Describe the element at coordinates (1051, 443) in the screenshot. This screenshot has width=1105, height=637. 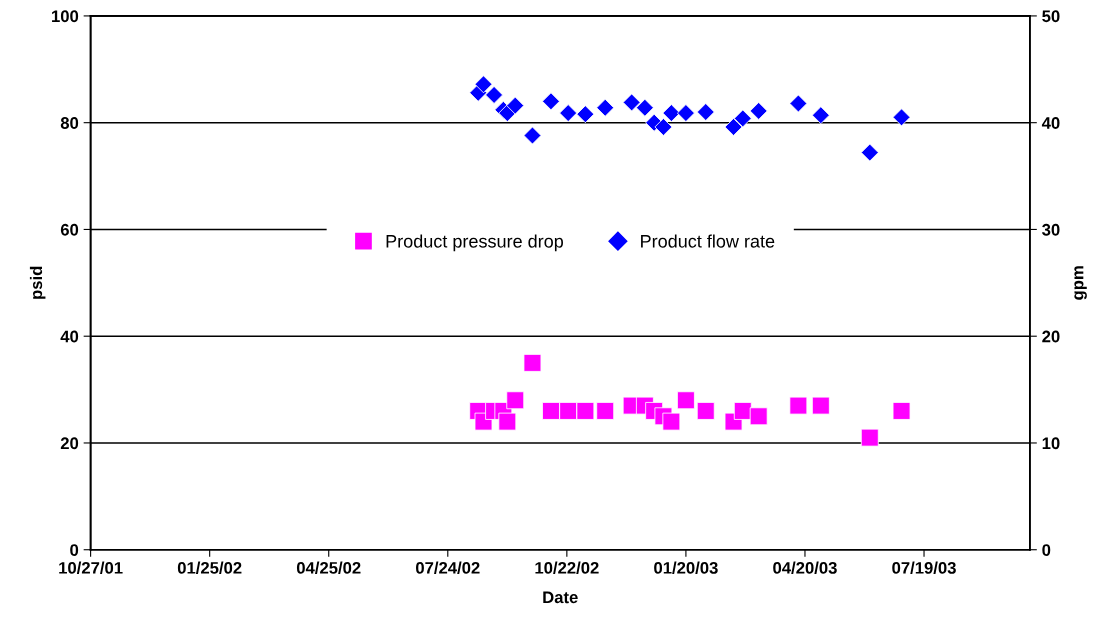
I see `y2-tick-label: 10` at that location.